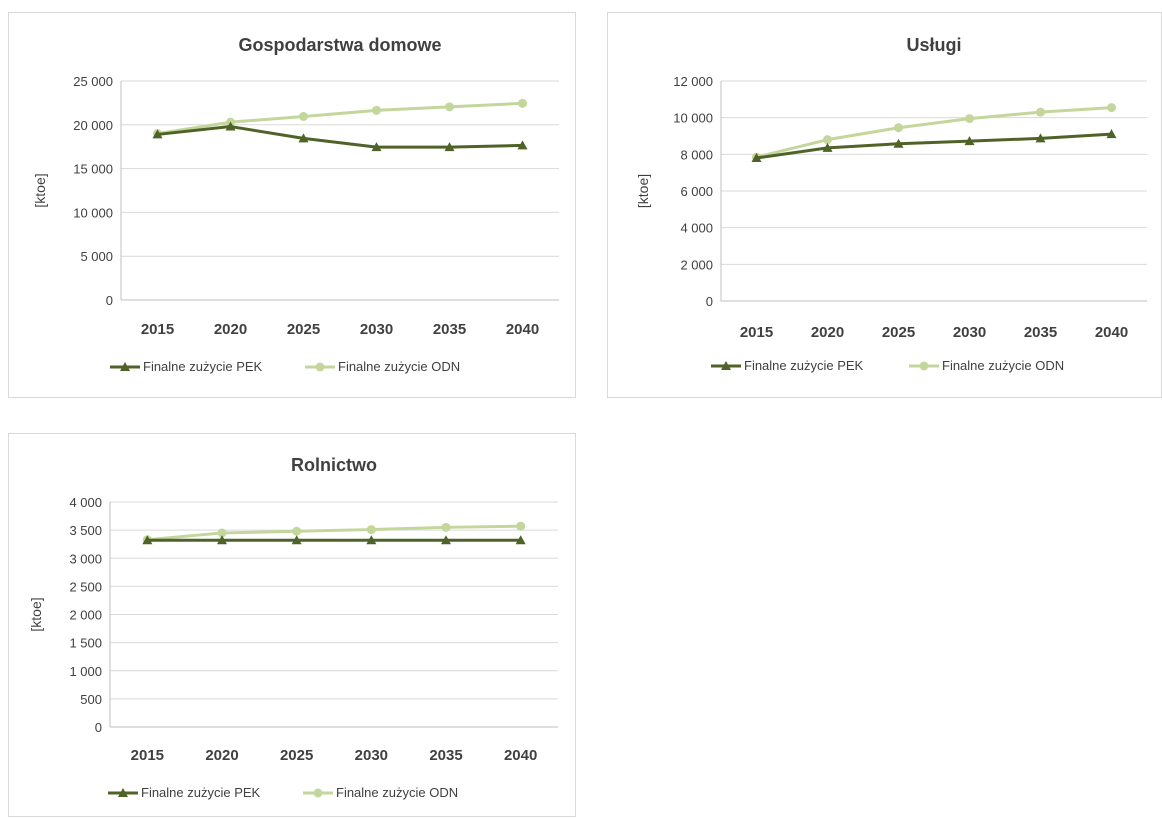 The height and width of the screenshot is (818, 1162). What do you see at coordinates (93, 125) in the screenshot?
I see `y-tick-label: 20 000` at bounding box center [93, 125].